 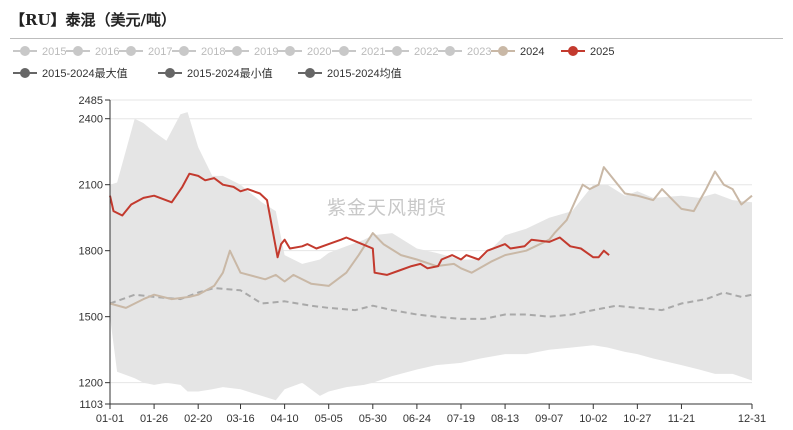 What do you see at coordinates (532, 52) in the screenshot?
I see `legend-label: 2024` at bounding box center [532, 52].